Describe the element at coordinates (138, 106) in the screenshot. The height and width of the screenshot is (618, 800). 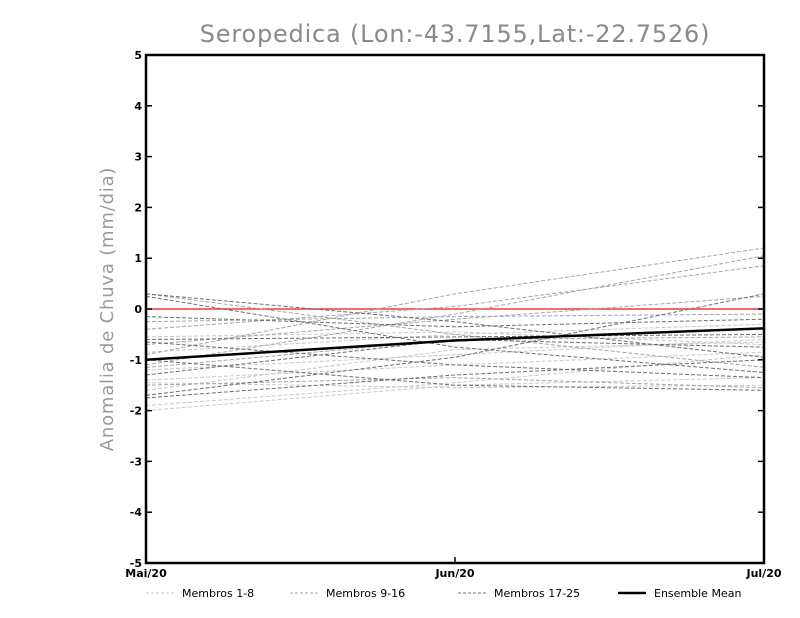
I see `y-tick-label: 4` at that location.